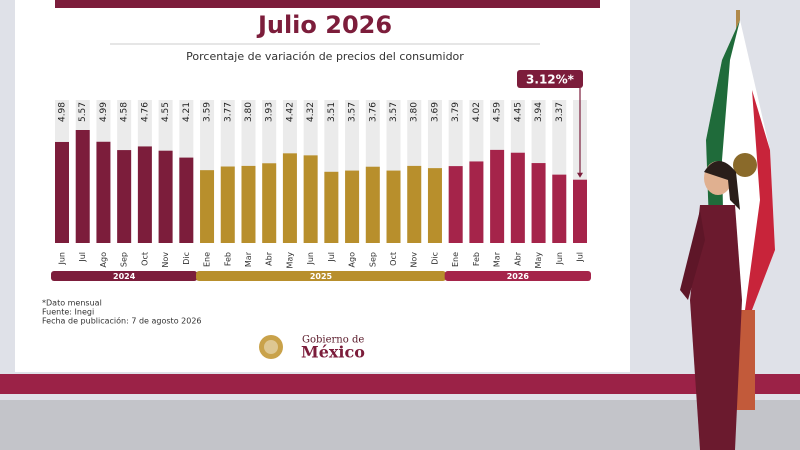 Image resolution: width=800 pixels, height=450 pixels. Describe the element at coordinates (539, 112) in the screenshot. I see `value-label: 3.94` at that location.